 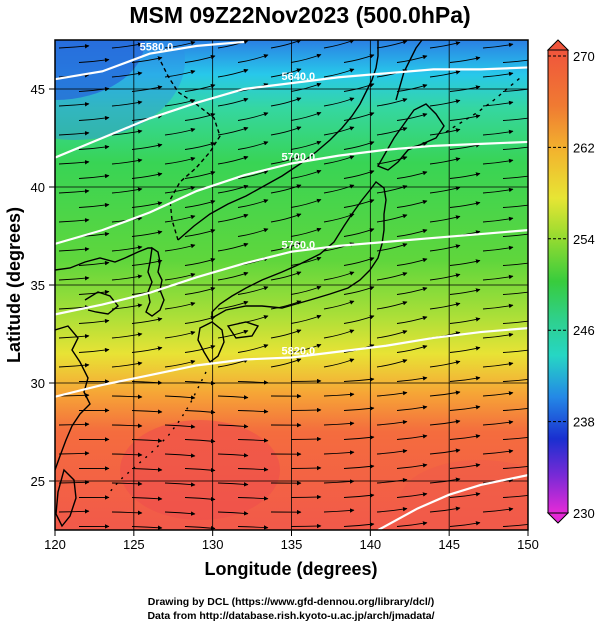 What do you see at coordinates (278, 140) in the screenshot?
I see `coast-russia` at bounding box center [278, 140].